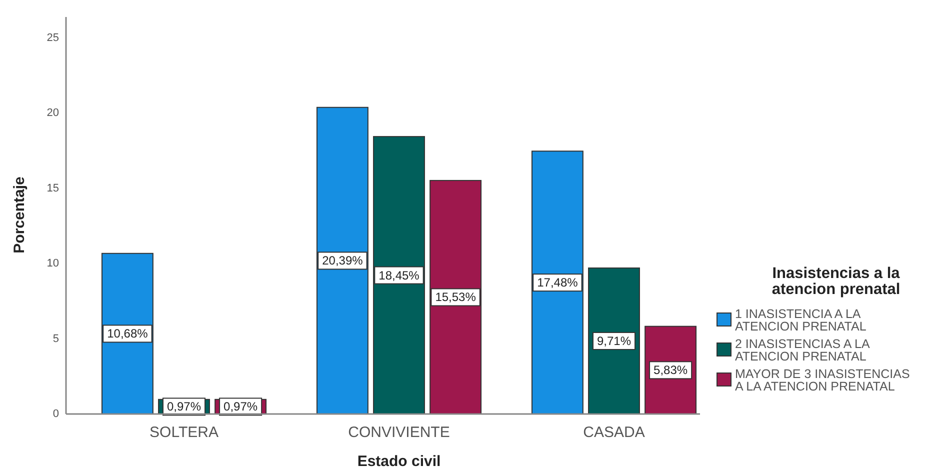  I want to click on y-axis-title: Porcentaje, so click(19, 215).